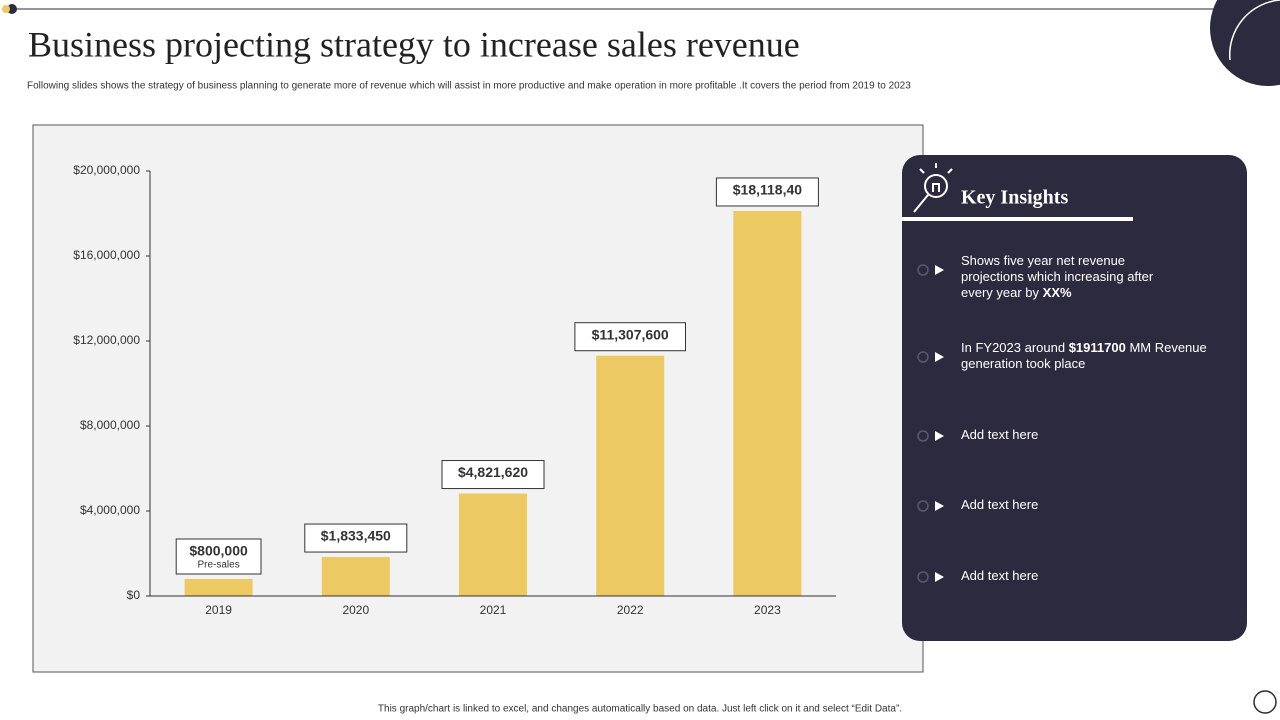 Image resolution: width=1280 pixels, height=720 pixels. I want to click on x-tick-label: 2021, so click(493, 610).